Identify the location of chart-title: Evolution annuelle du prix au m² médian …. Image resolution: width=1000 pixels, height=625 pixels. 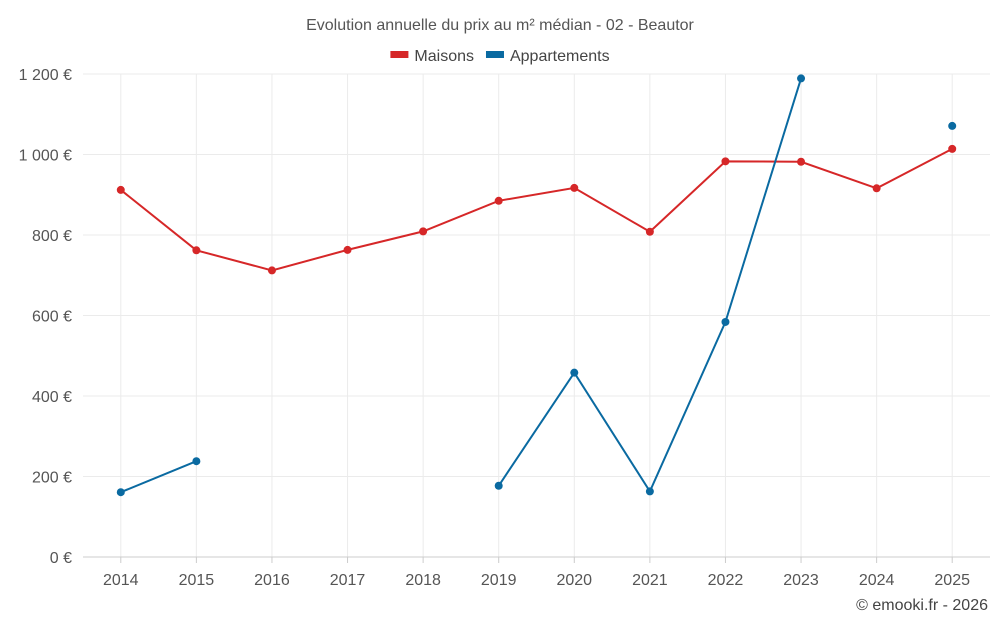
(500, 25).